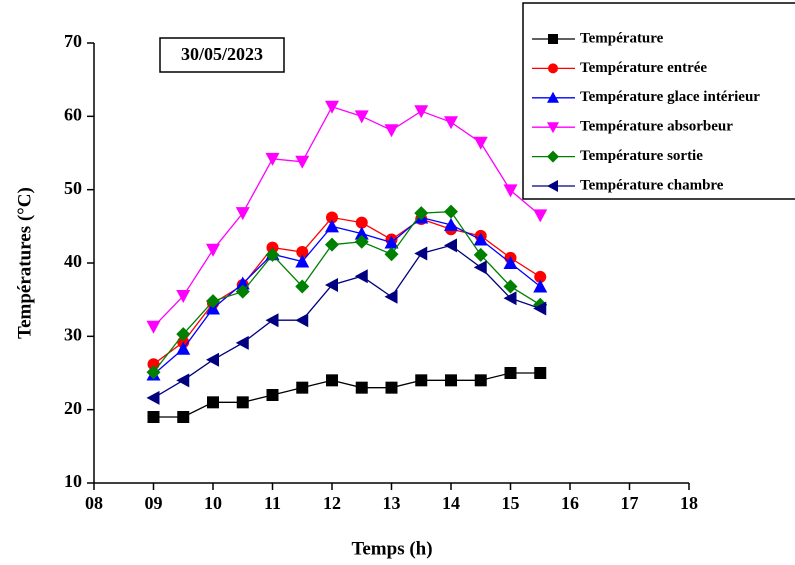 This screenshot has height=565, width=795. What do you see at coordinates (622, 38) in the screenshot?
I see `legend-label: Température` at bounding box center [622, 38].